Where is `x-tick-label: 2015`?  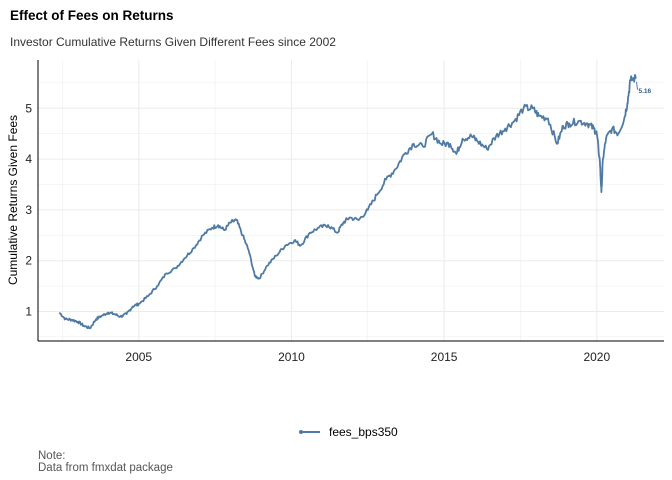
x-tick-label: 2015 is located at coordinates (444, 357).